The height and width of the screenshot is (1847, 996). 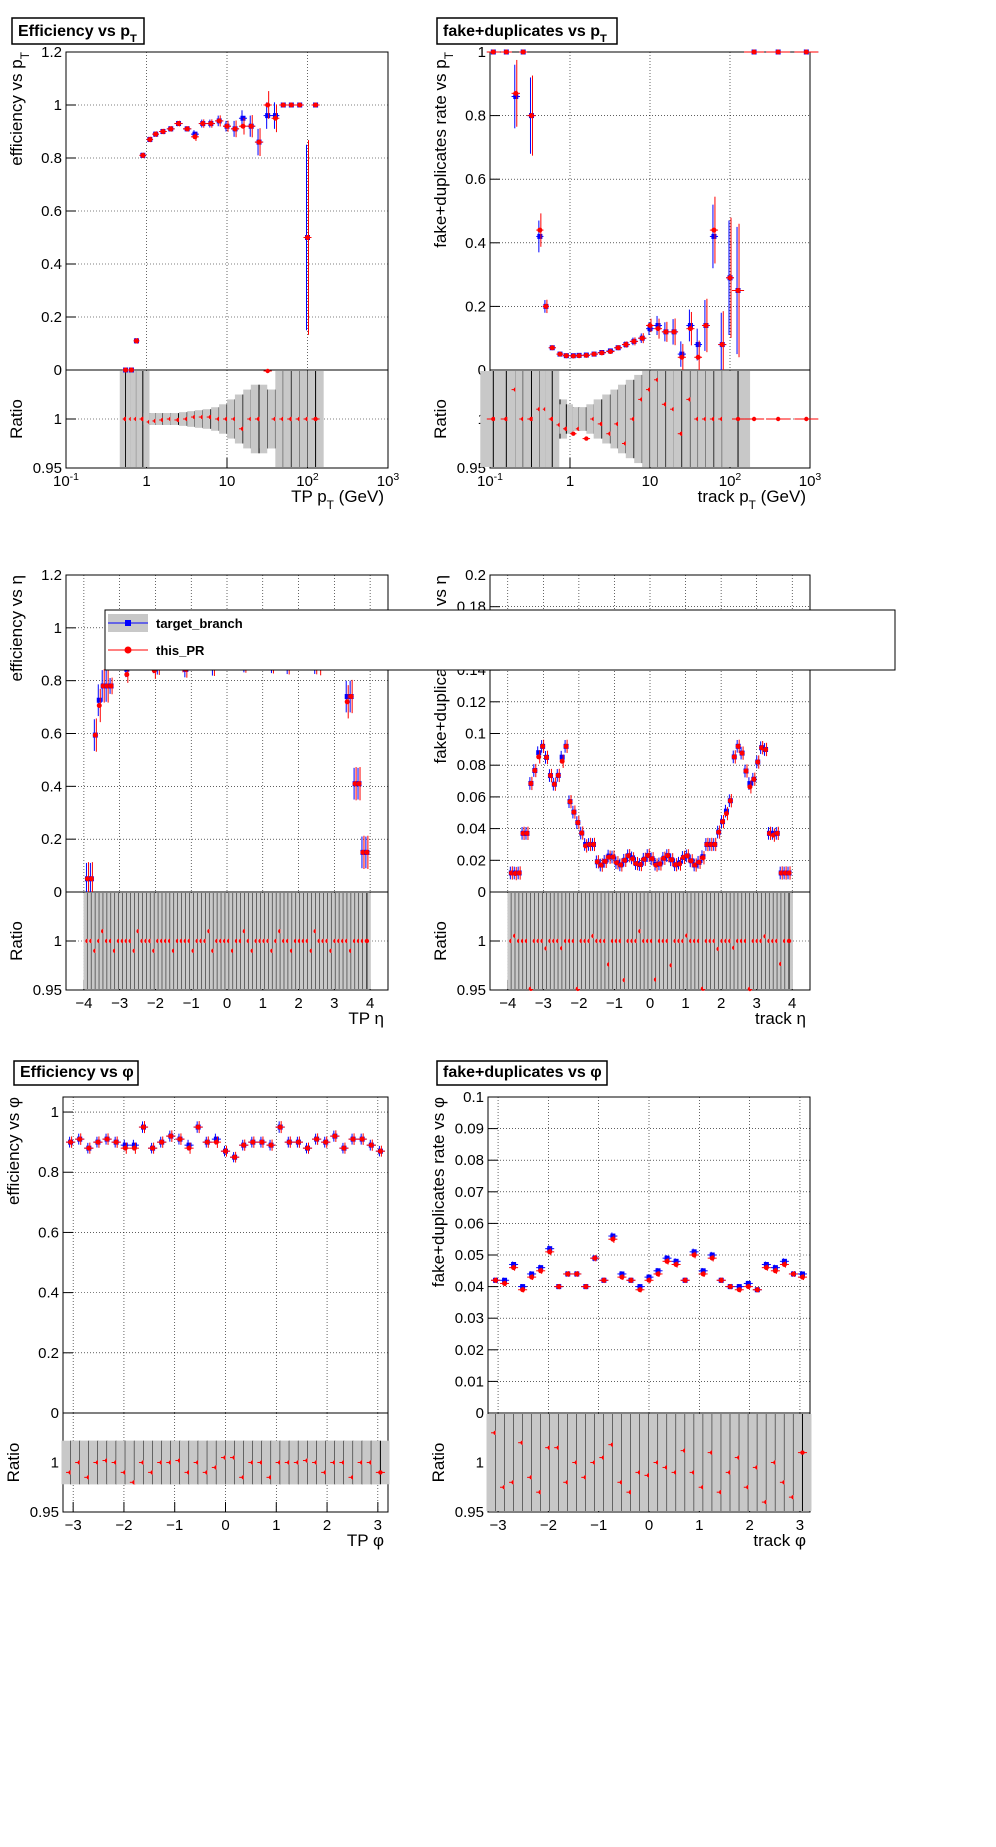 I want to click on y-tick-label: 0.1, so click(x=473, y=1097).